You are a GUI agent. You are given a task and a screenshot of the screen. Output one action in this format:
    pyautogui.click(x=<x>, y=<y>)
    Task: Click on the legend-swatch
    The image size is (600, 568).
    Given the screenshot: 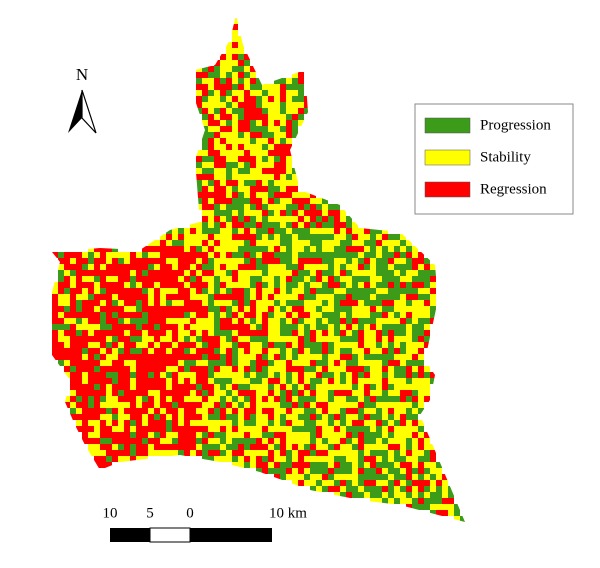 What is the action you would take?
    pyautogui.click(x=447, y=125)
    